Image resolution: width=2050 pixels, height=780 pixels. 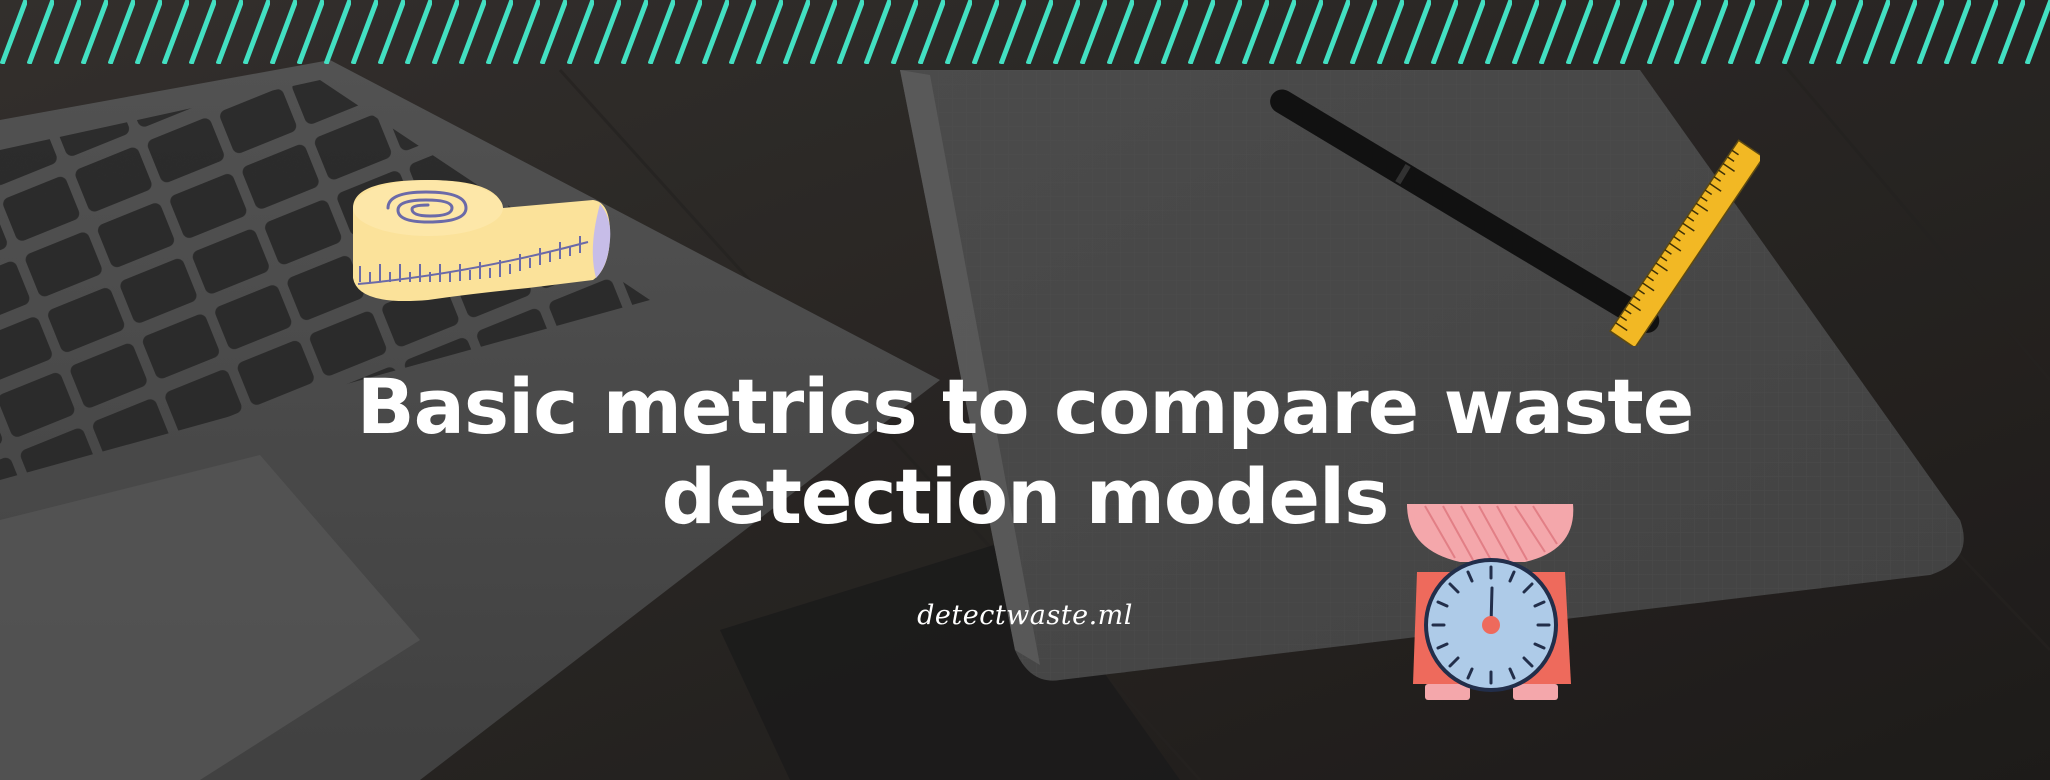 I want to click on title-line-2: detection models, so click(x=1025, y=496).